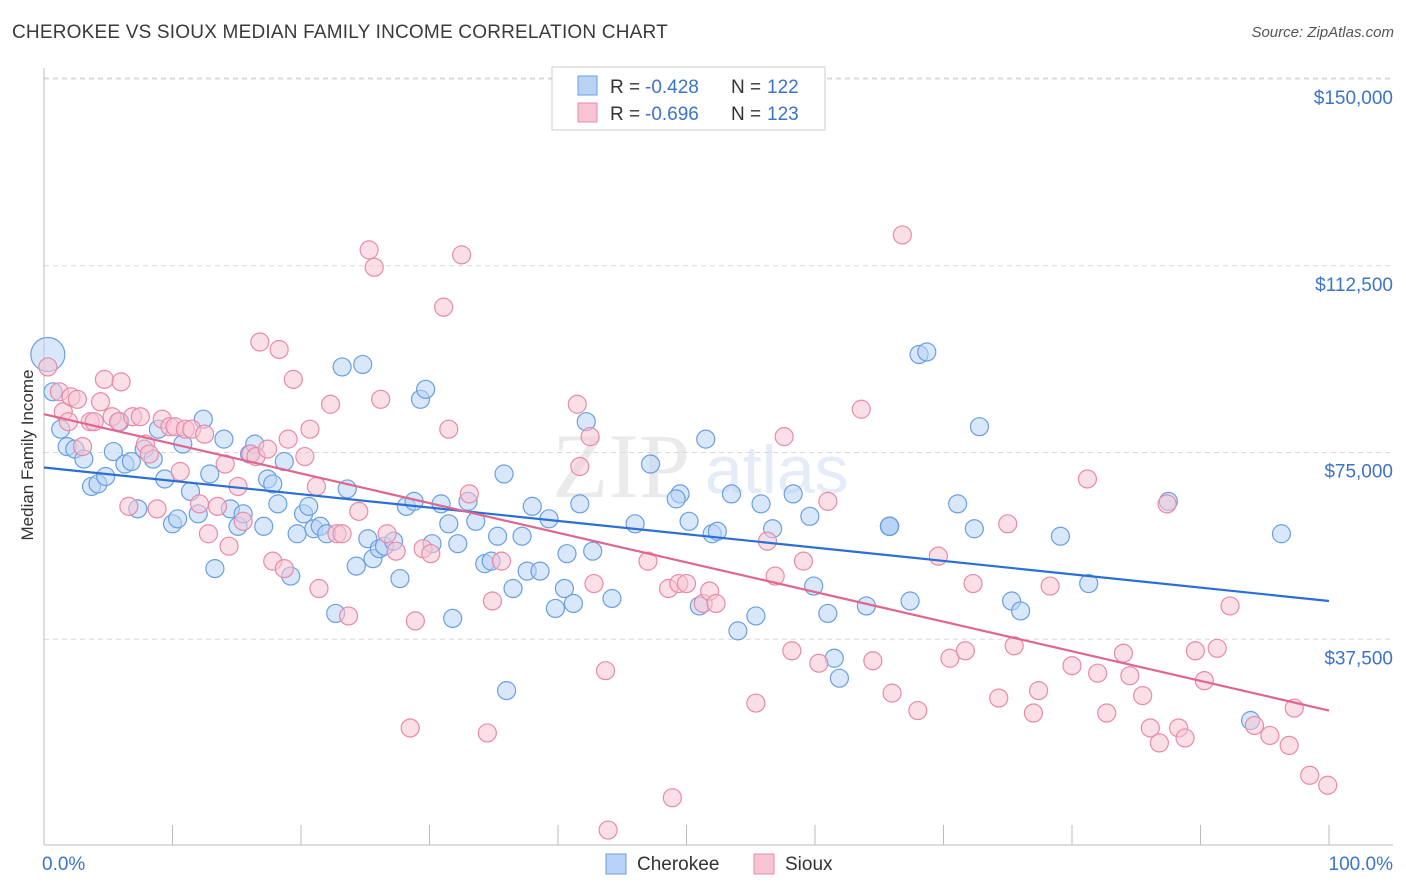  I want to click on x-tick-label-min: 0.0%, so click(63, 864).